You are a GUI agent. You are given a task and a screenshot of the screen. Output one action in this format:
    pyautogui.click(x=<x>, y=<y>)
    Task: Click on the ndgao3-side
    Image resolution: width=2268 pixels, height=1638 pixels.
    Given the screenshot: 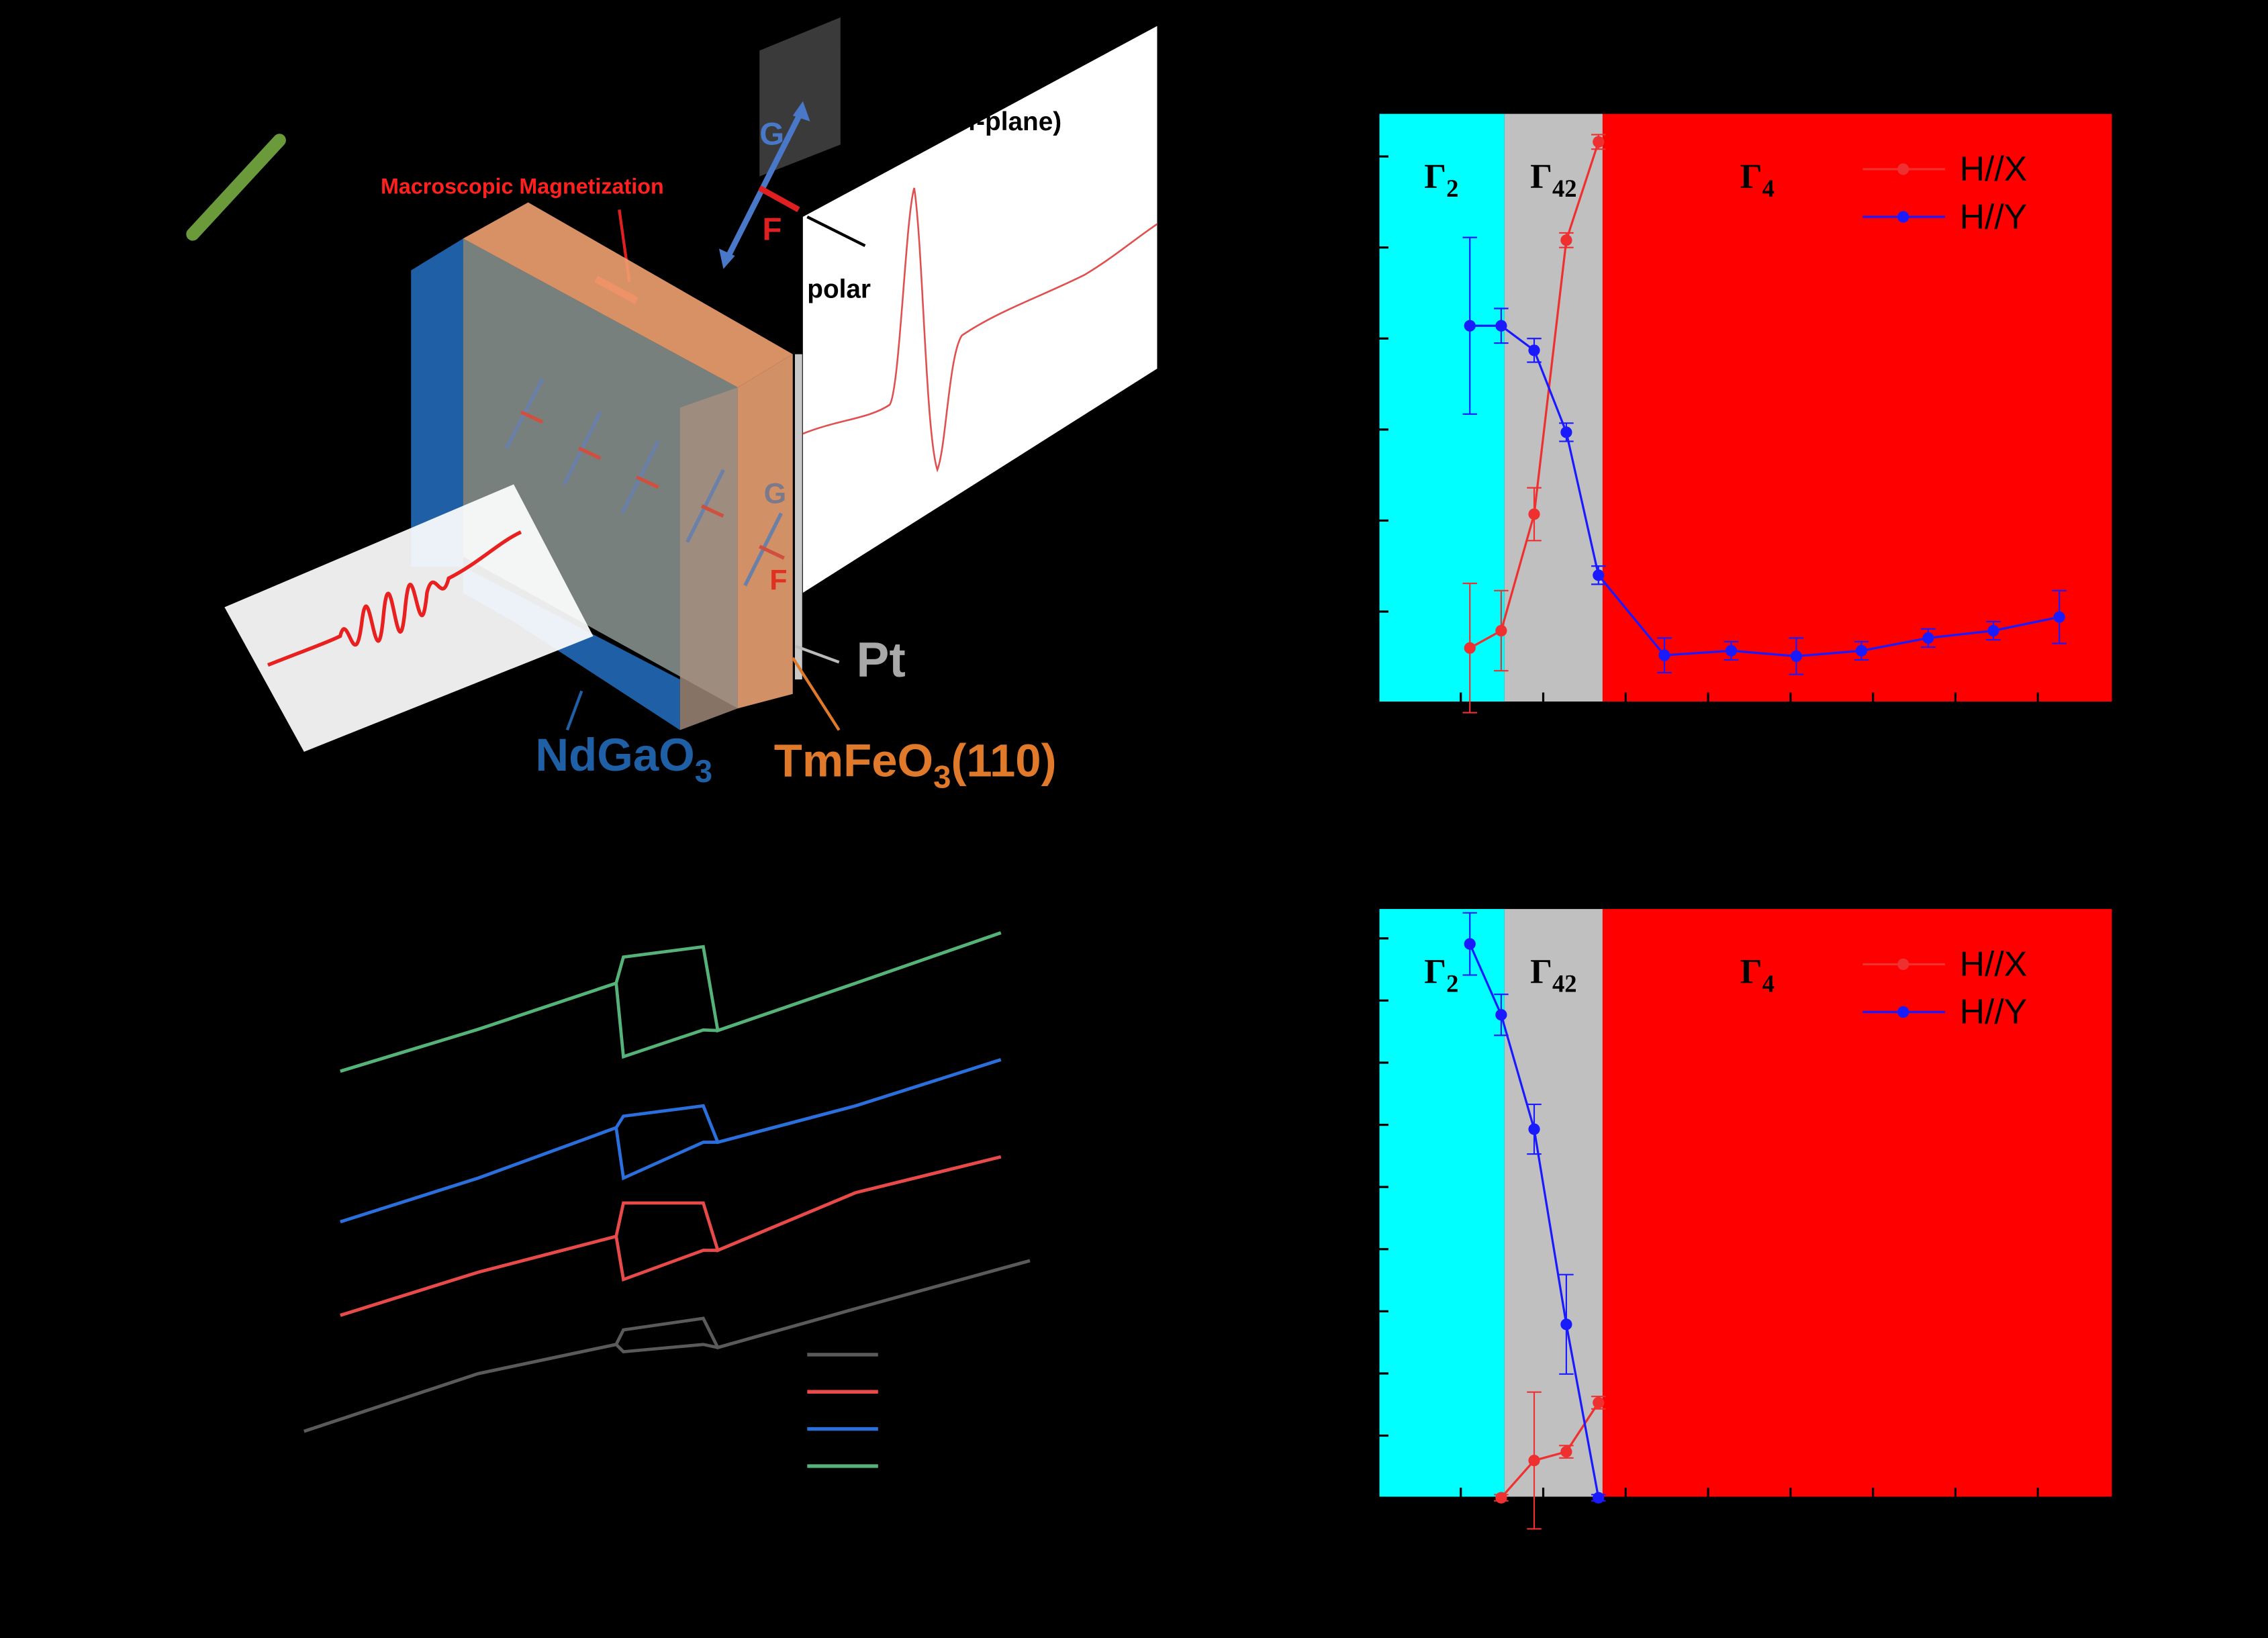 What is the action you would take?
    pyautogui.click(x=437, y=402)
    